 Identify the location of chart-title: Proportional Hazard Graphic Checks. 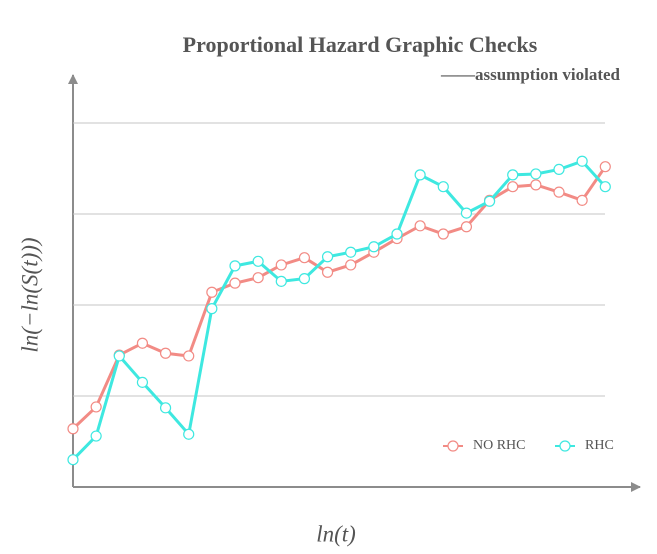
(360, 44).